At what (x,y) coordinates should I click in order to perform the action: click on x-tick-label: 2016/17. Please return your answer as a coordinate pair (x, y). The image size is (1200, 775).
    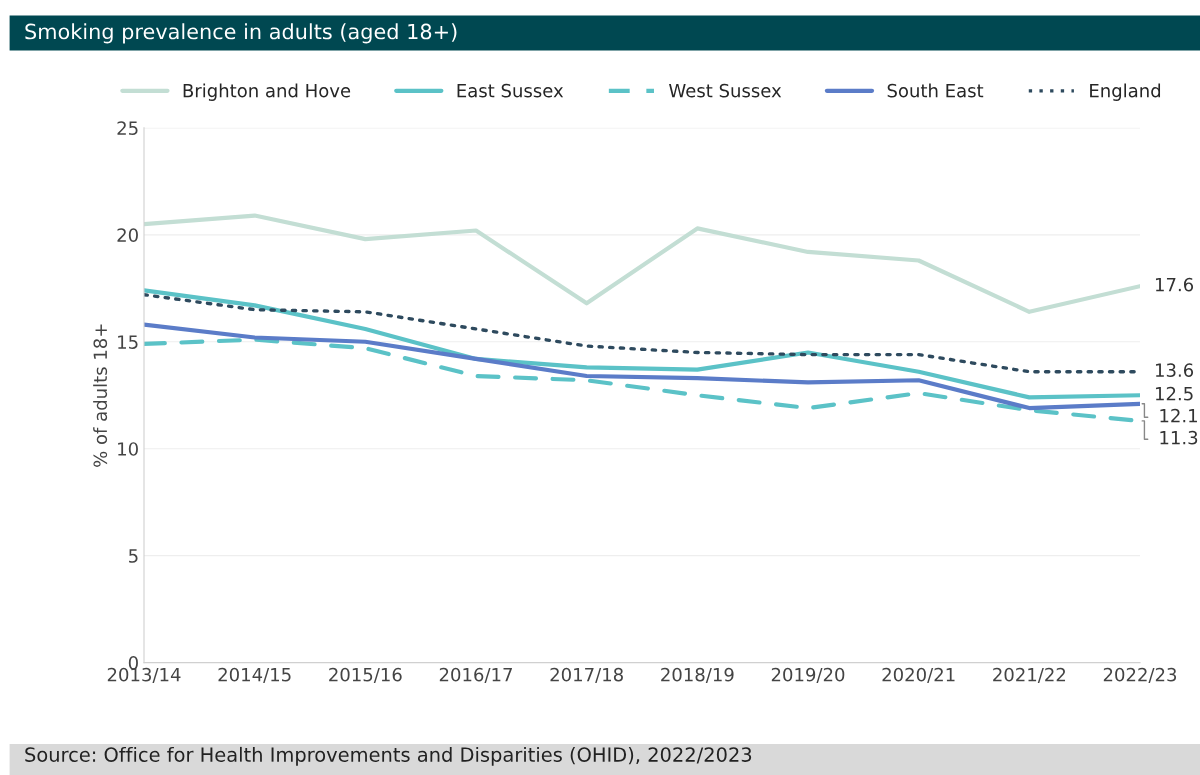
    Looking at the image, I should click on (475, 675).